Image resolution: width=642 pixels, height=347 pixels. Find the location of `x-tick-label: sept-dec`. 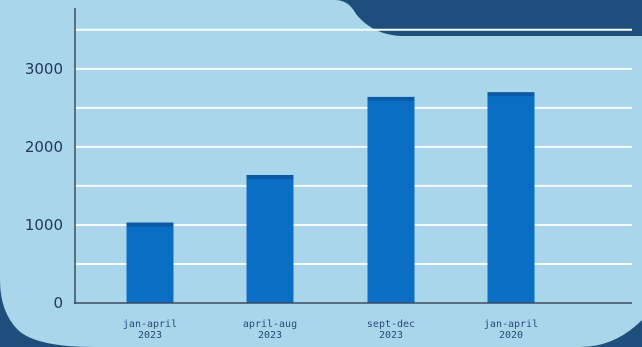

x-tick-label: sept-dec is located at coordinates (391, 324).